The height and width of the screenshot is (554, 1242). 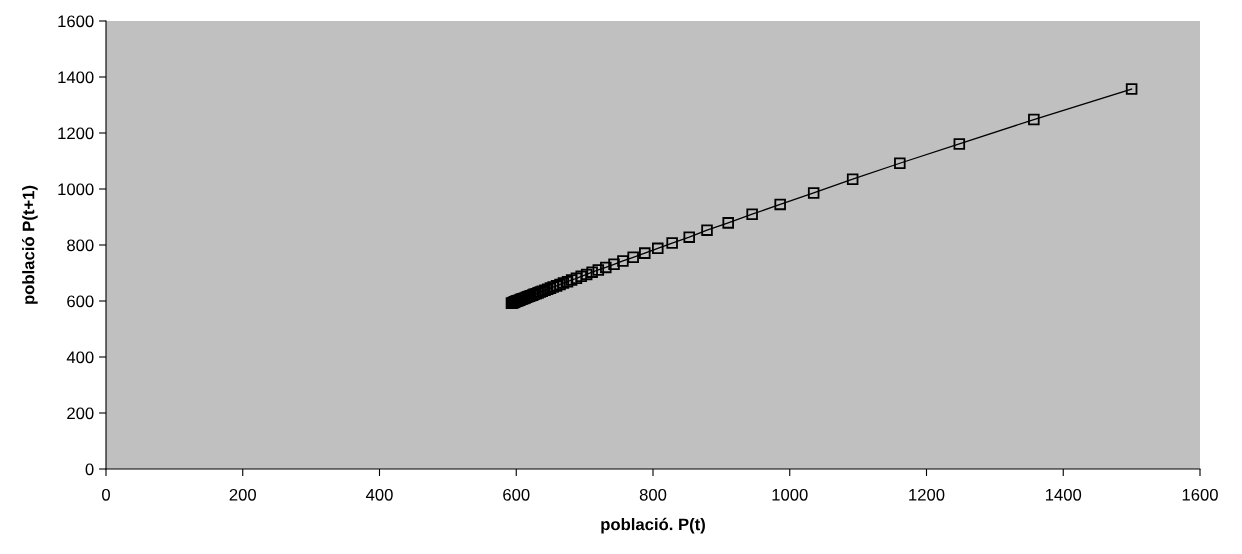 What do you see at coordinates (379, 494) in the screenshot?
I see `x-tick-label: 400` at bounding box center [379, 494].